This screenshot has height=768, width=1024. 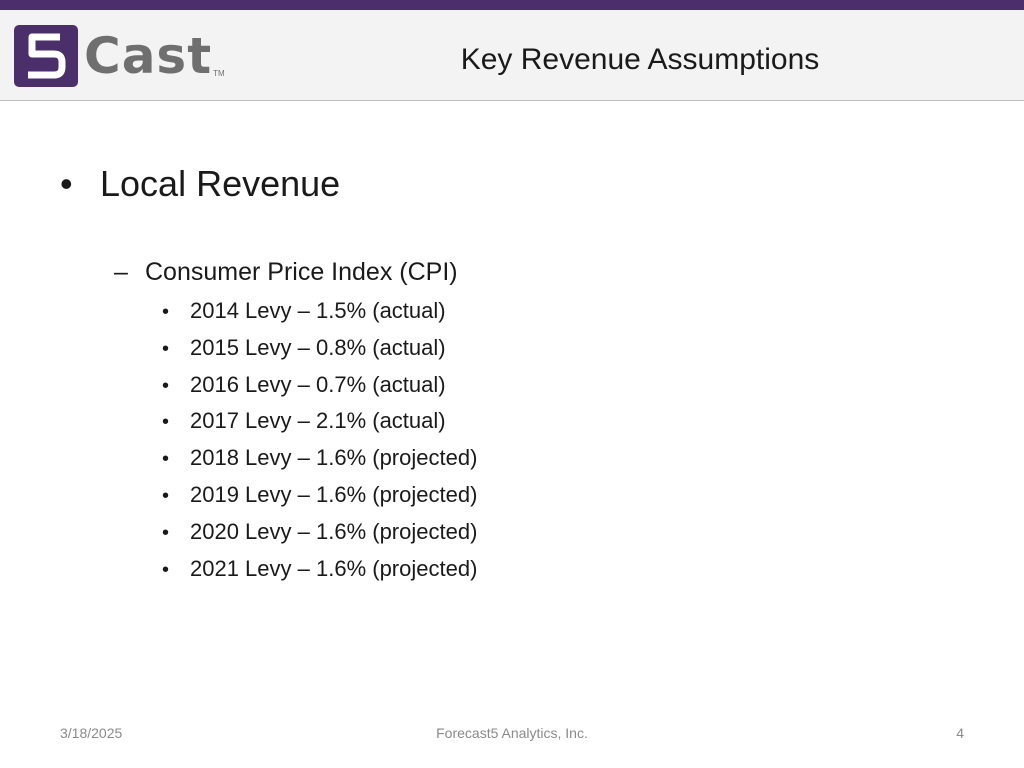 What do you see at coordinates (220, 183) in the screenshot?
I see `section-title: Local Revenue` at bounding box center [220, 183].